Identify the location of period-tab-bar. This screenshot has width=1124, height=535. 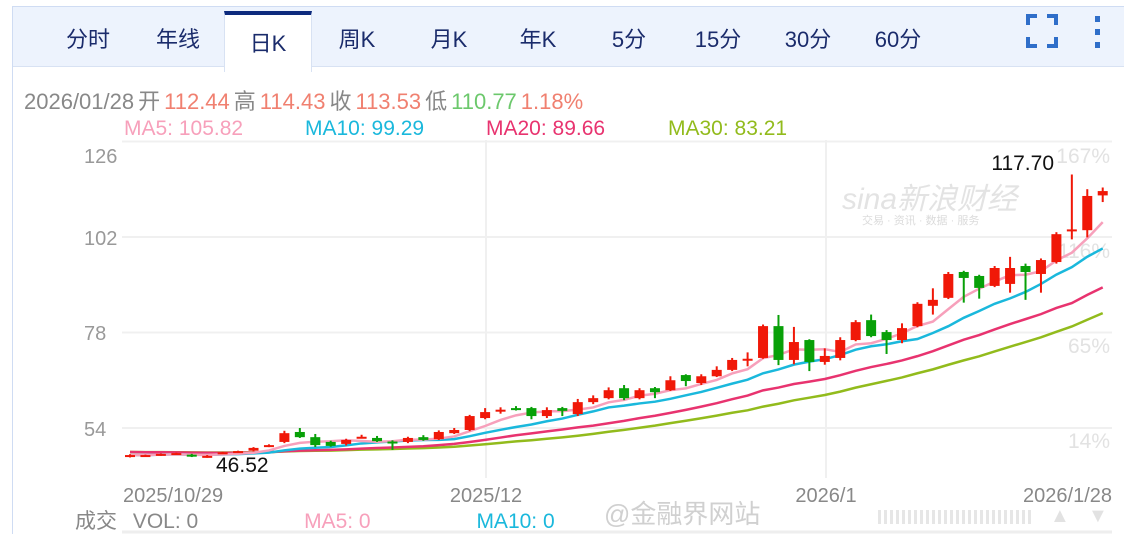
(568, 37).